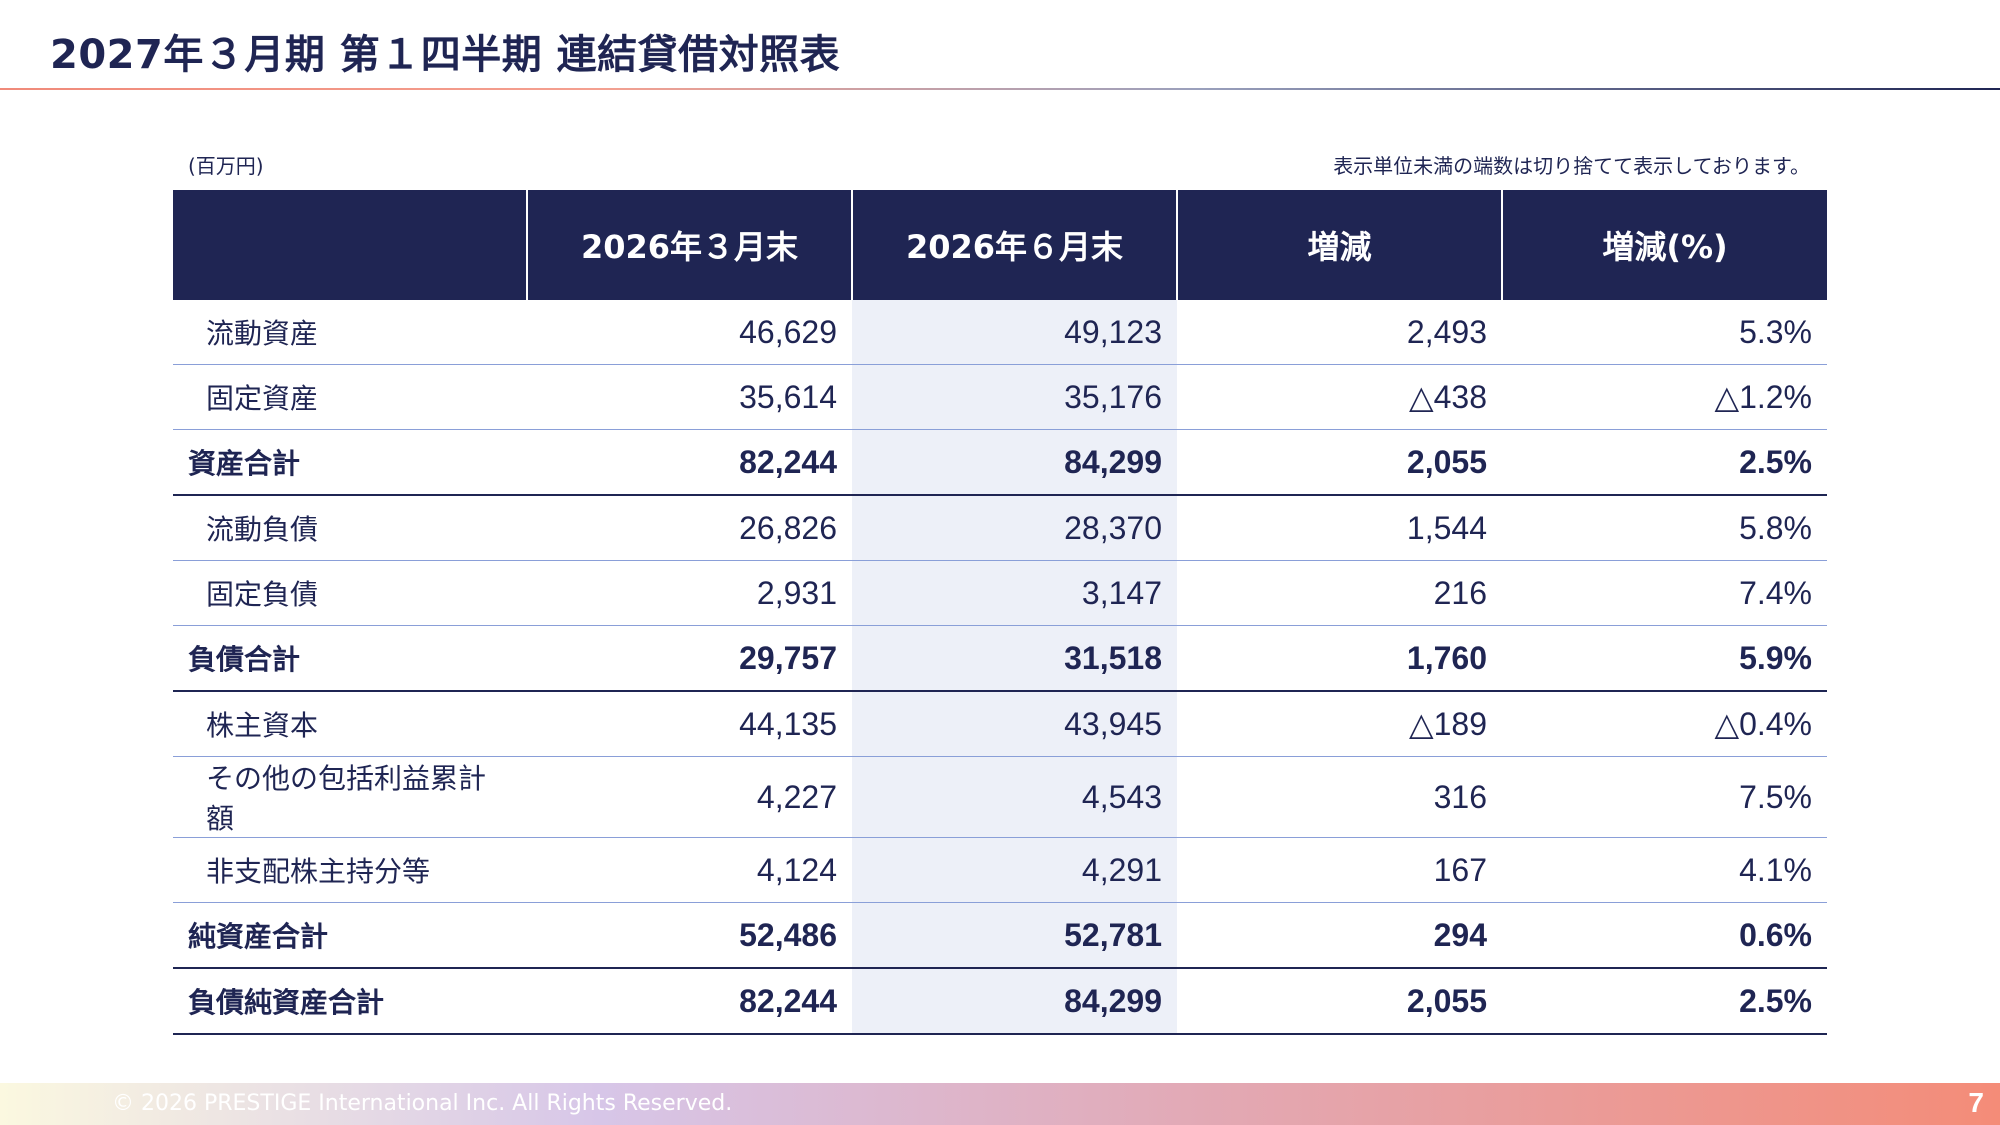 This screenshot has height=1125, width=2000. Describe the element at coordinates (1664, 658) in the screenshot. I see `value-change-pct: 5.9%` at that location.